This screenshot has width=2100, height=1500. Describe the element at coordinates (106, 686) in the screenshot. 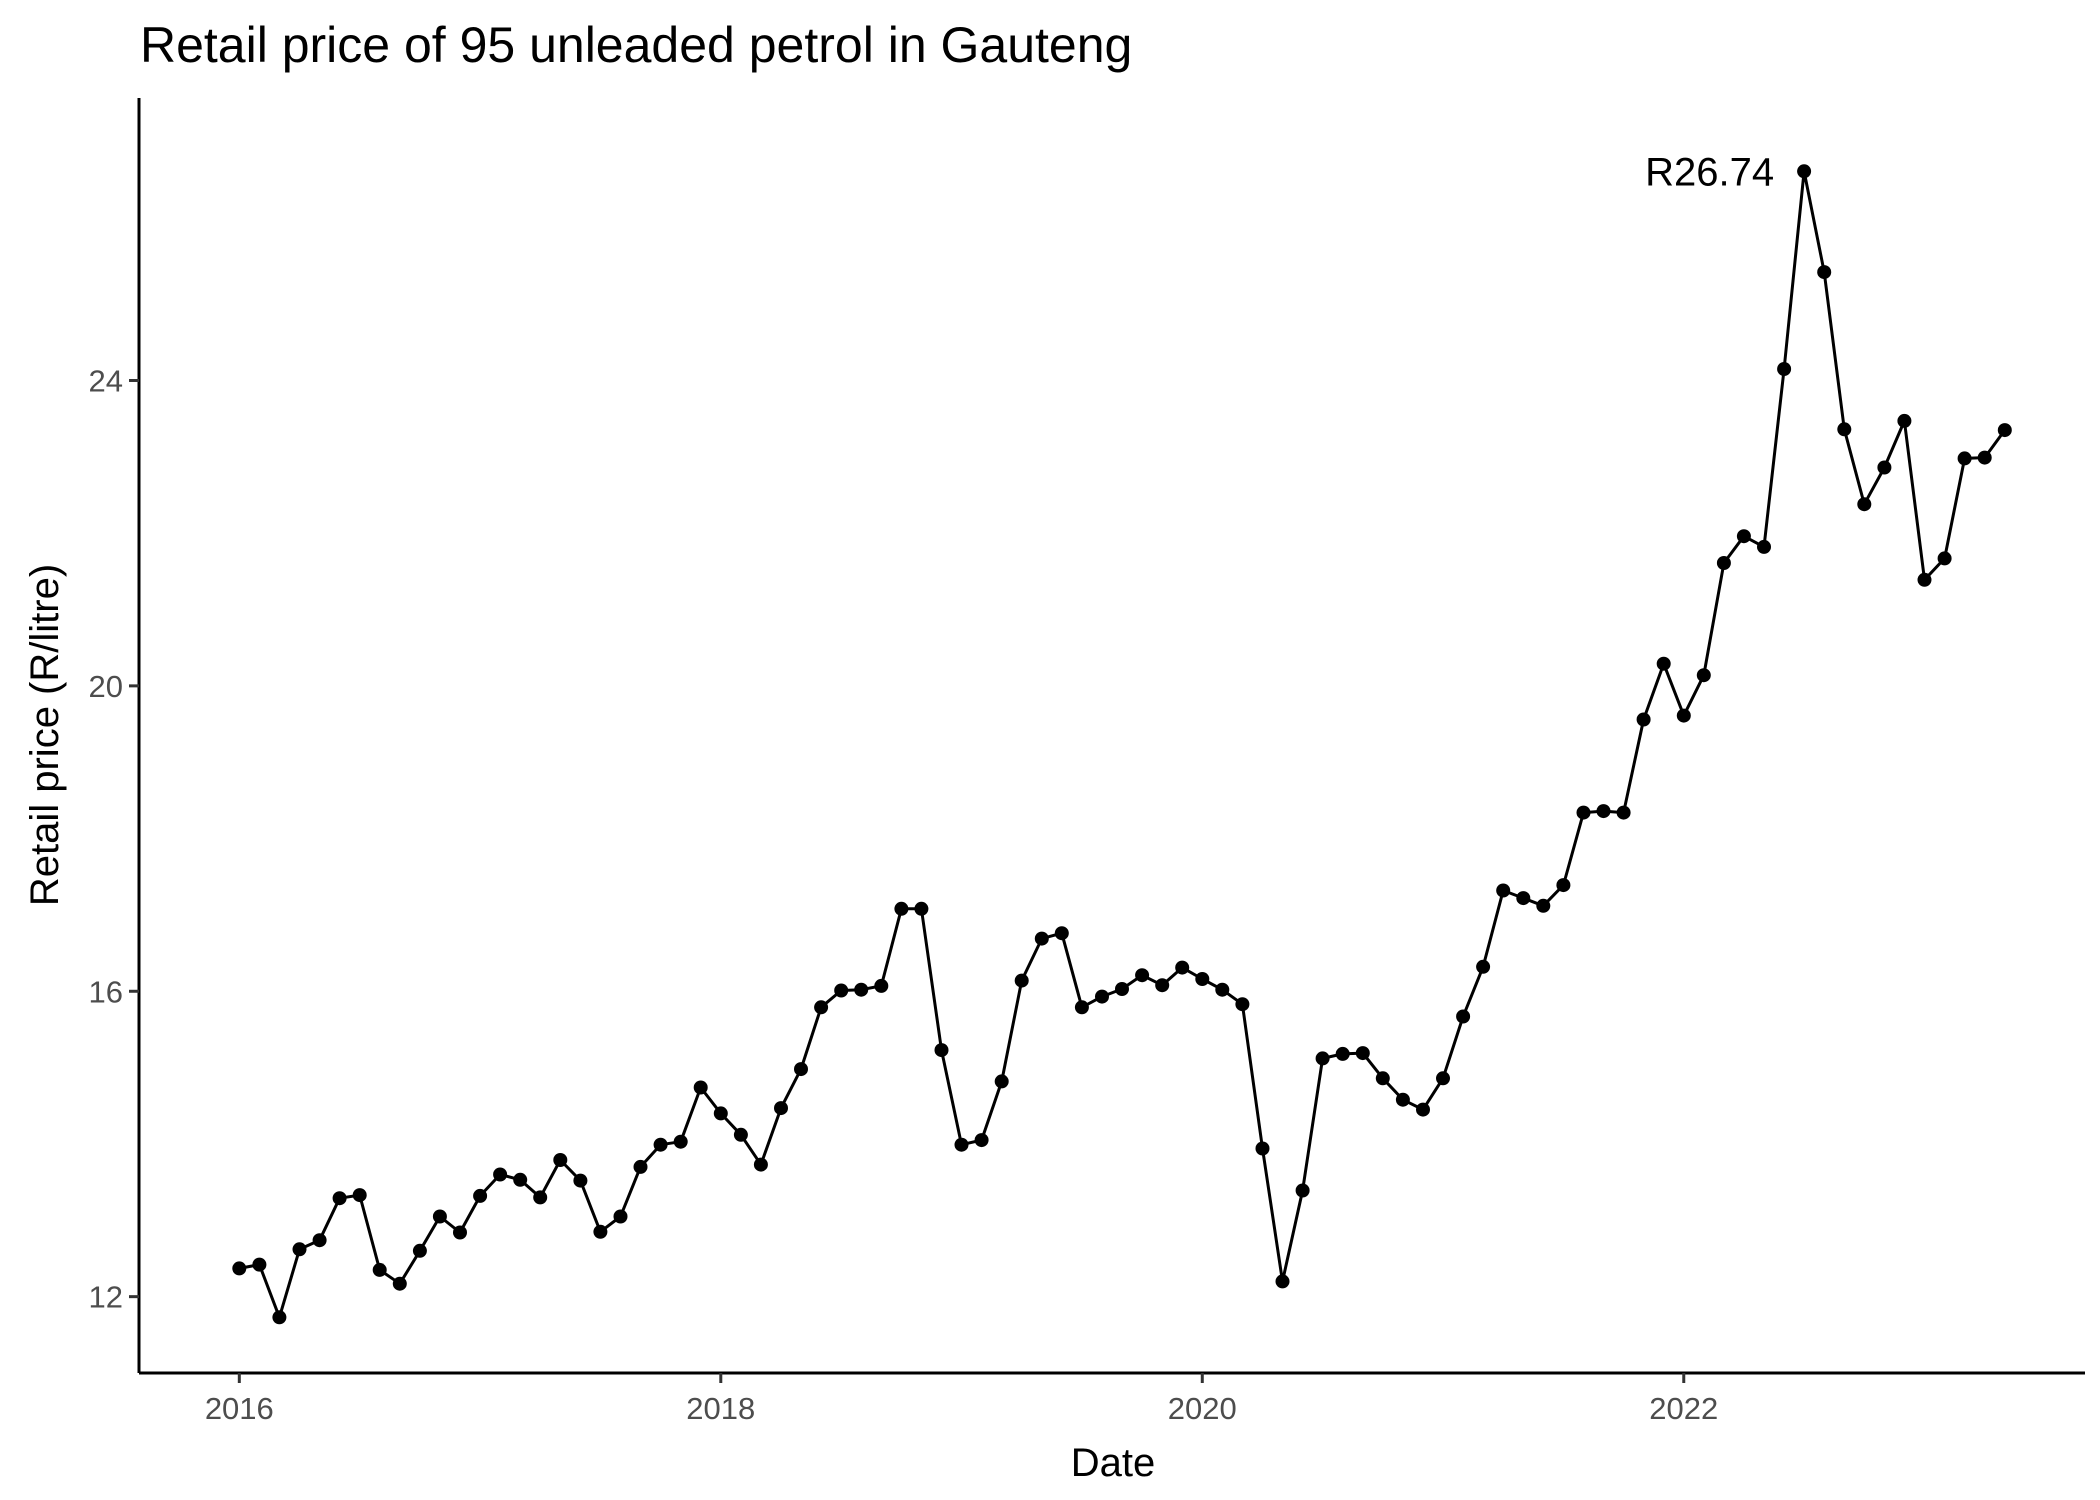

I see `y-tick-label: 20` at that location.